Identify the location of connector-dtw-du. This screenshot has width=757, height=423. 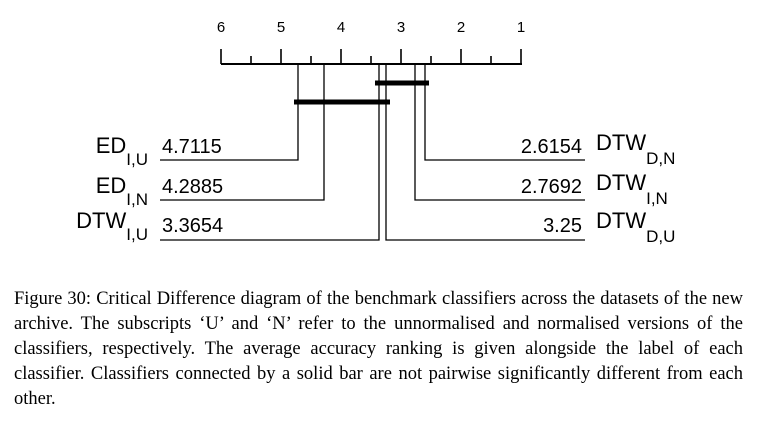
(485, 152).